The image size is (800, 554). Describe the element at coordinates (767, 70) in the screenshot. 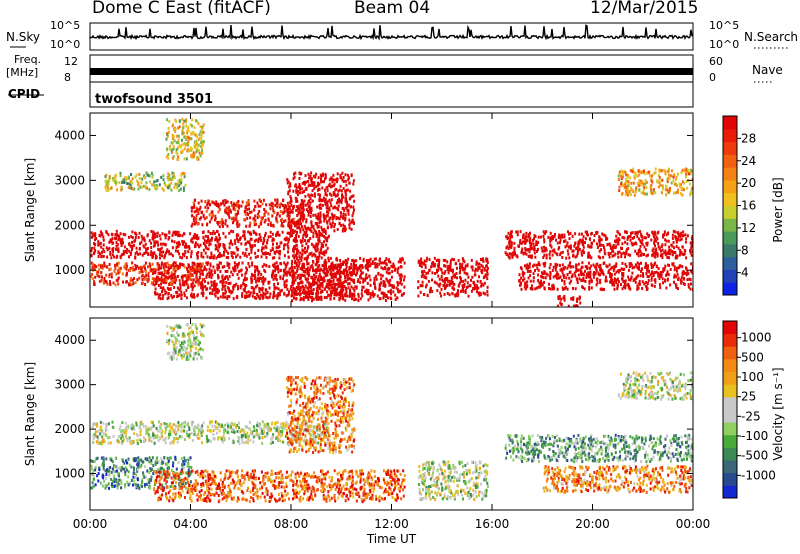

I see `nave-label: Nave` at that location.